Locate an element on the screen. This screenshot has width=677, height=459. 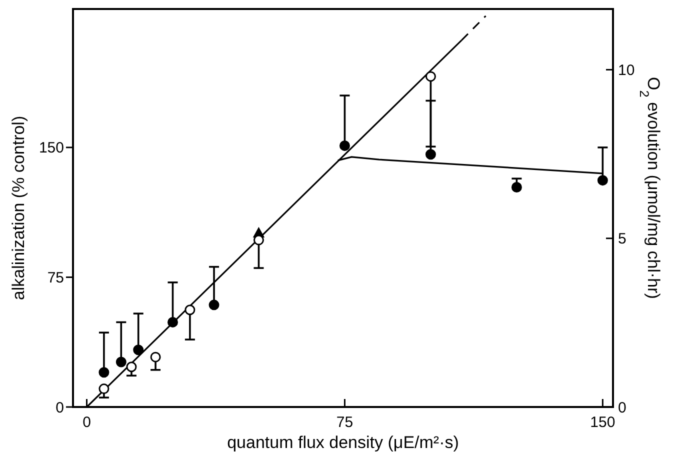
y-tick-label: 0 is located at coordinates (60, 407).